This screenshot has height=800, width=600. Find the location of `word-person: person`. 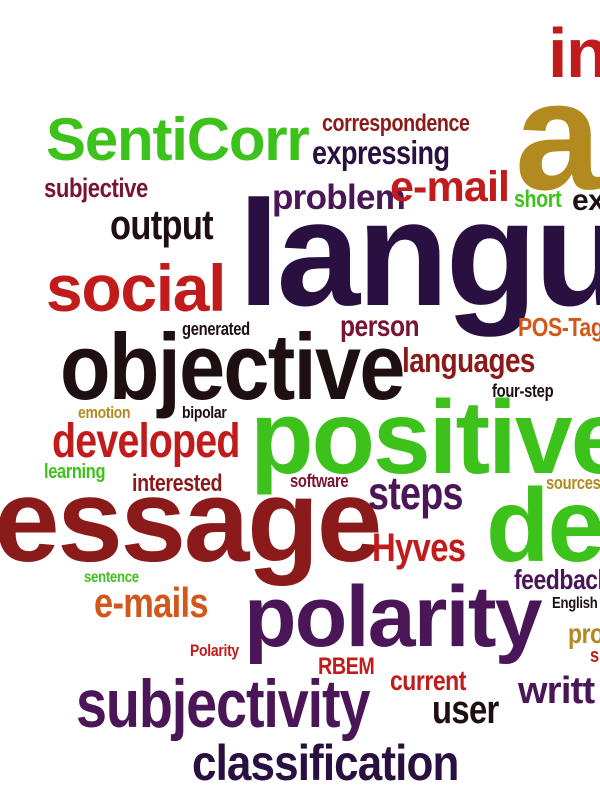

word-person: person is located at coordinates (380, 326).